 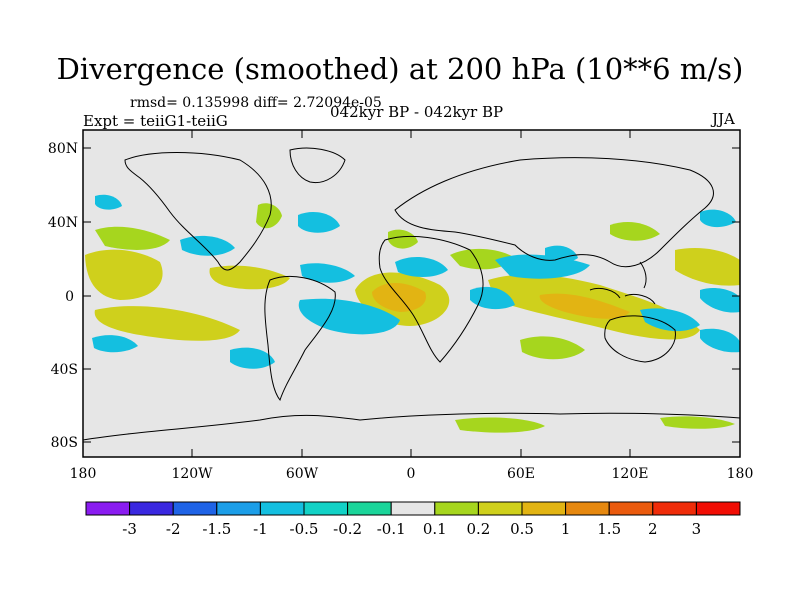 I want to click on colorbar-label: 3, so click(x=697, y=529).